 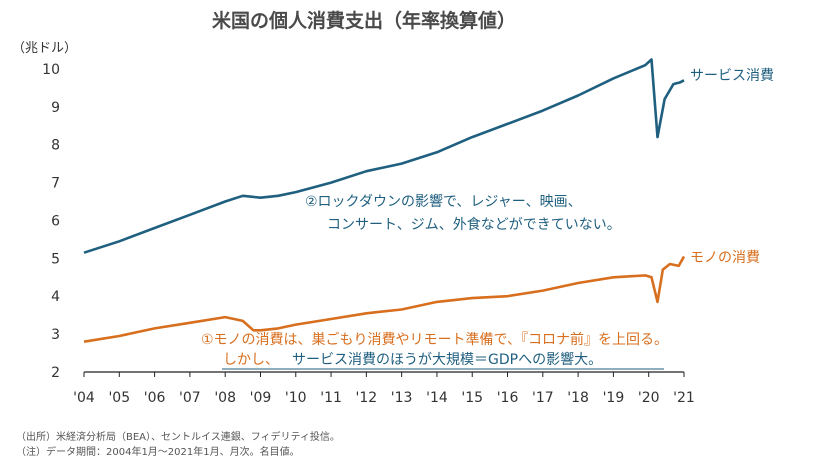 I want to click on y-tick-label: 9, so click(x=55, y=108).